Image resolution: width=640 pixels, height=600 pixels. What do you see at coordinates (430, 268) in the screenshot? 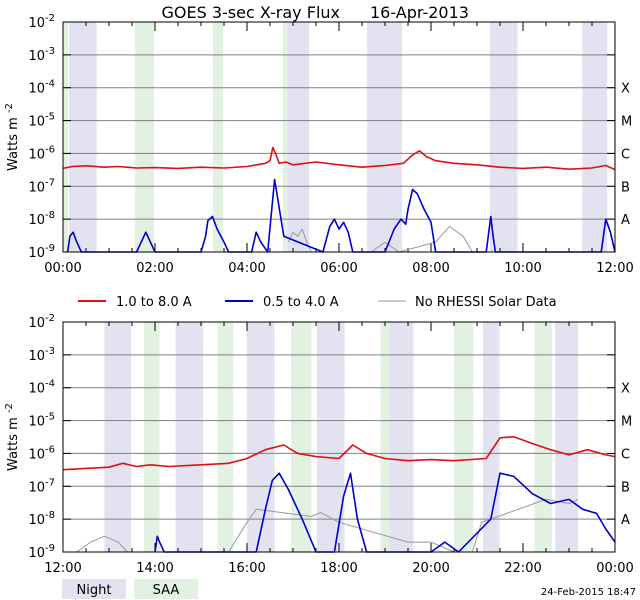
I see `x-tick-label: 08:00` at bounding box center [430, 268].